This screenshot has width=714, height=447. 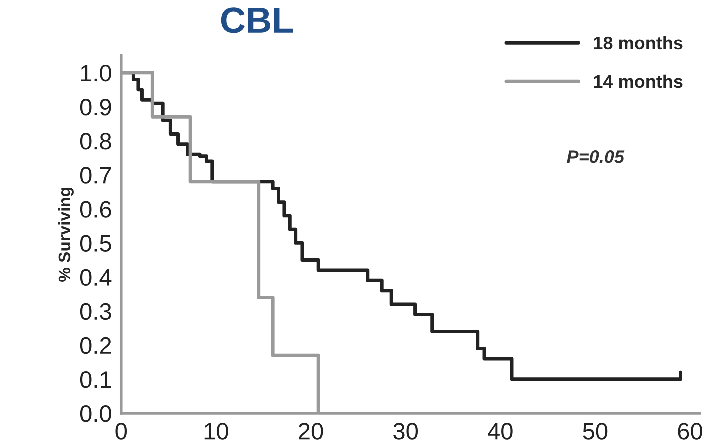 I want to click on y-tick-label: 1.0, so click(x=96, y=73).